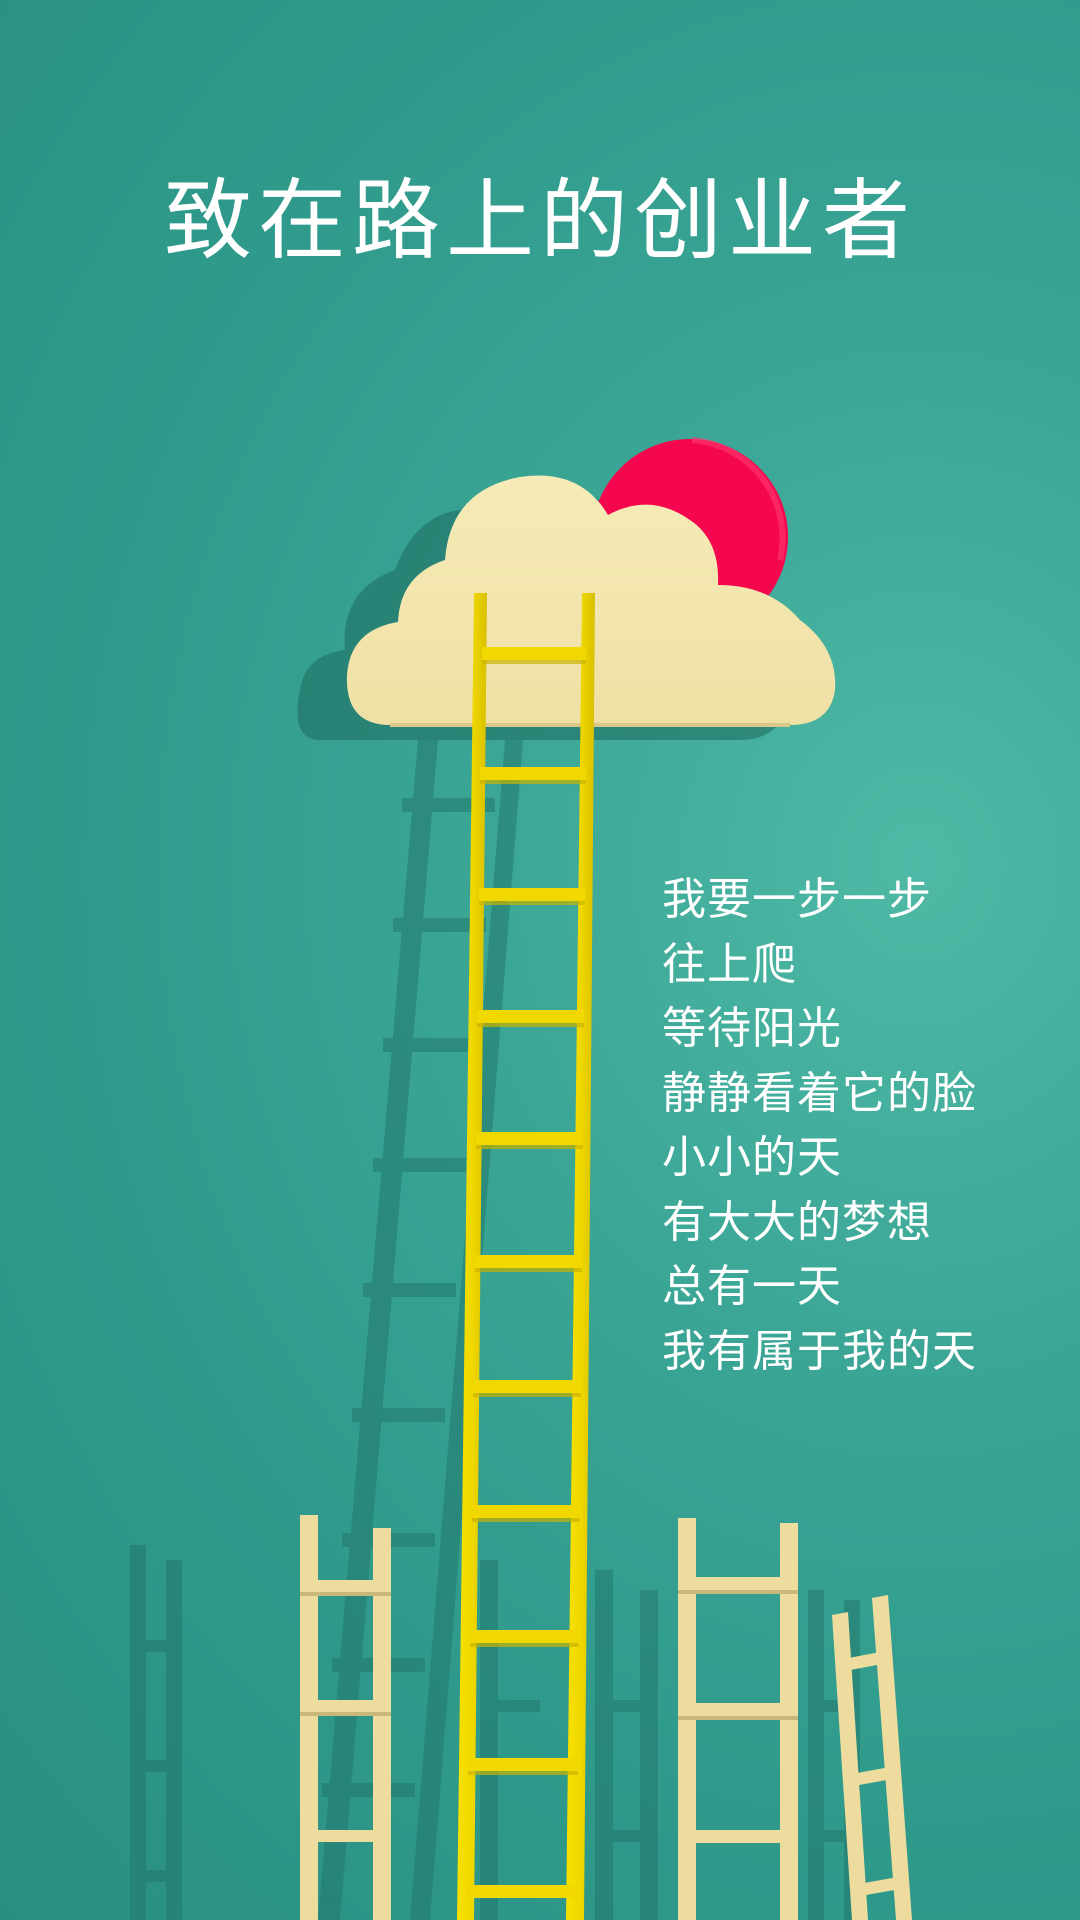 This screenshot has height=1920, width=1080. What do you see at coordinates (752, 1028) in the screenshot?
I see `poem-line: 等待阳光` at bounding box center [752, 1028].